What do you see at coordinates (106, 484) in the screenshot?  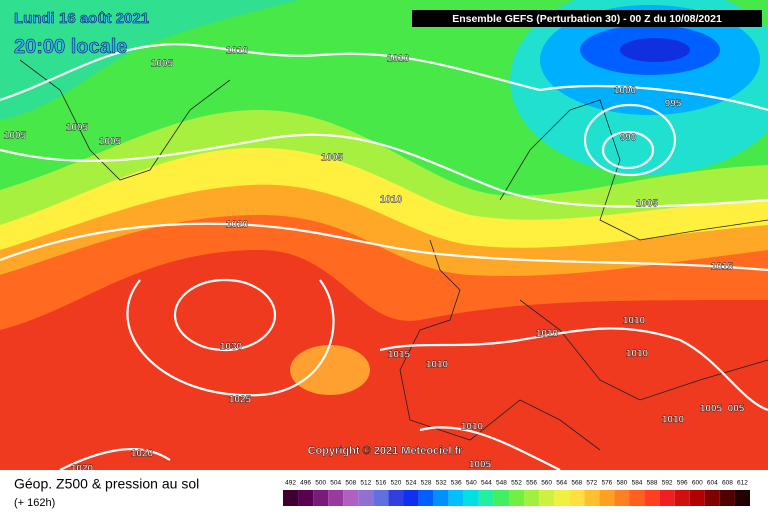 I see `legend-title: Géop. Z500 & pression au sol` at bounding box center [106, 484].